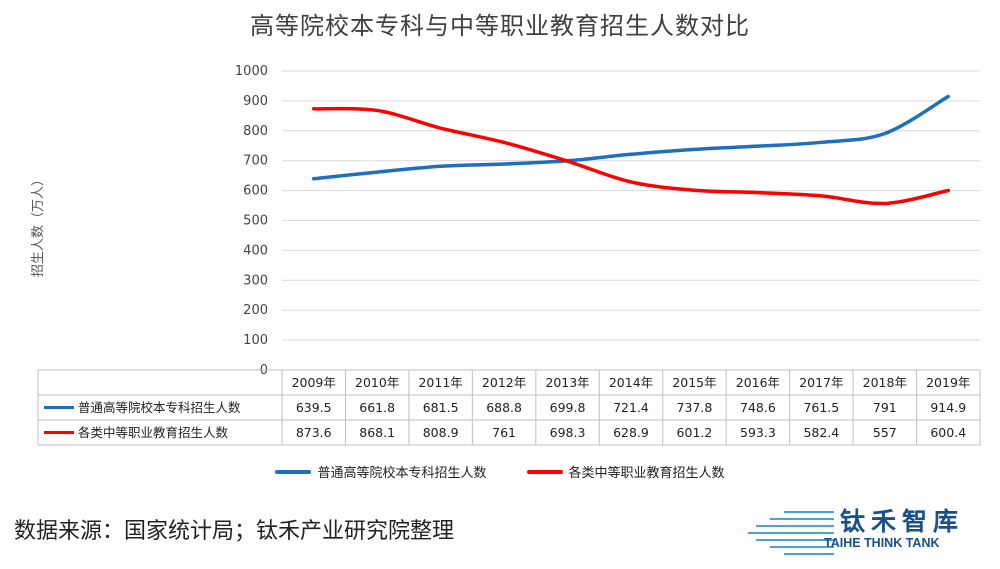 The width and height of the screenshot is (1000, 569). I want to click on logo-chinese-text: 钛禾智库, so click(902, 521).